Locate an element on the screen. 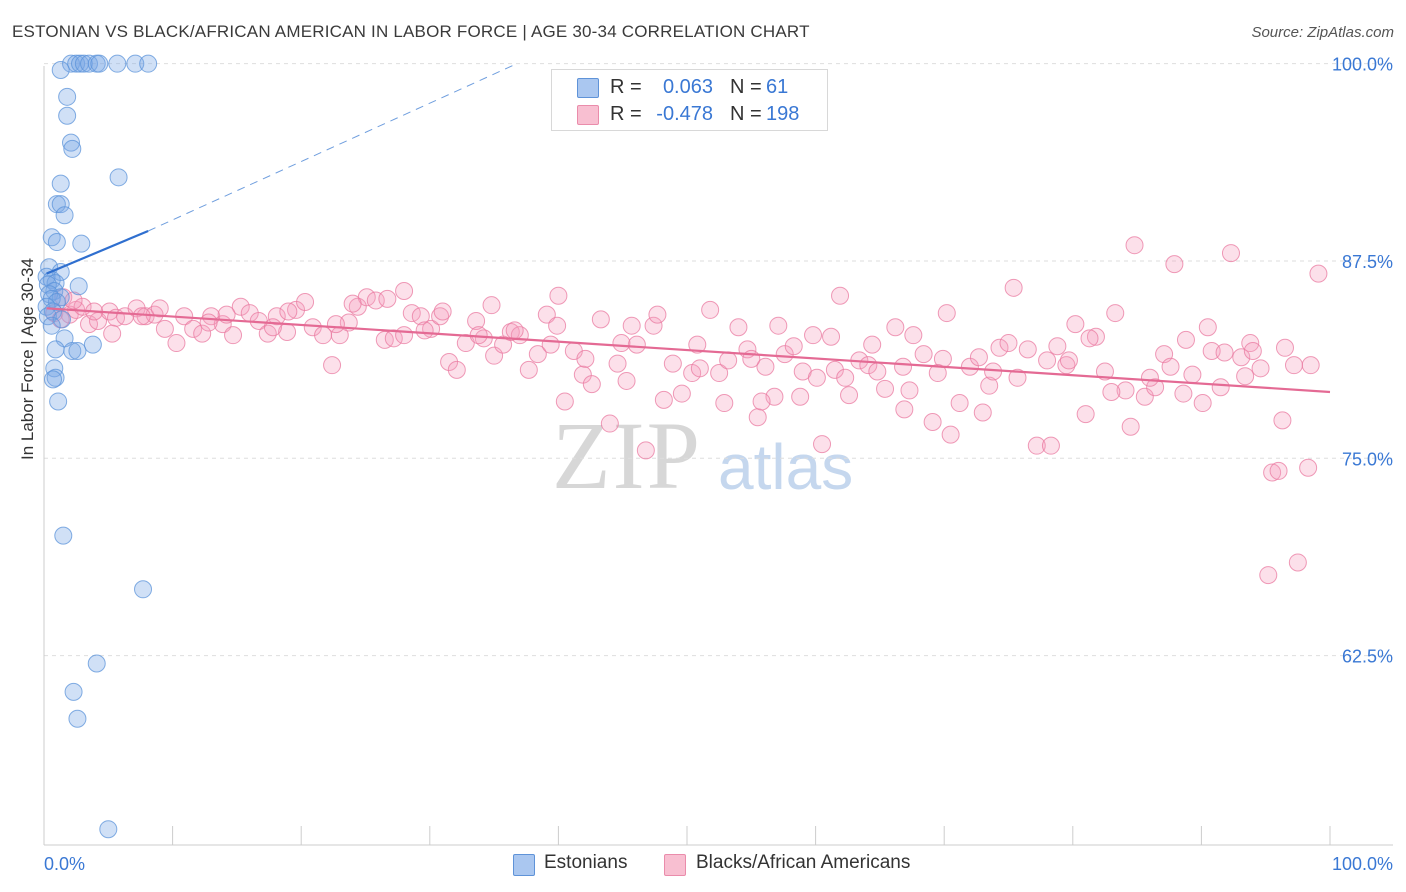  legend-row-estonians: R = 0.063 N = 61 is located at coordinates (689, 87).